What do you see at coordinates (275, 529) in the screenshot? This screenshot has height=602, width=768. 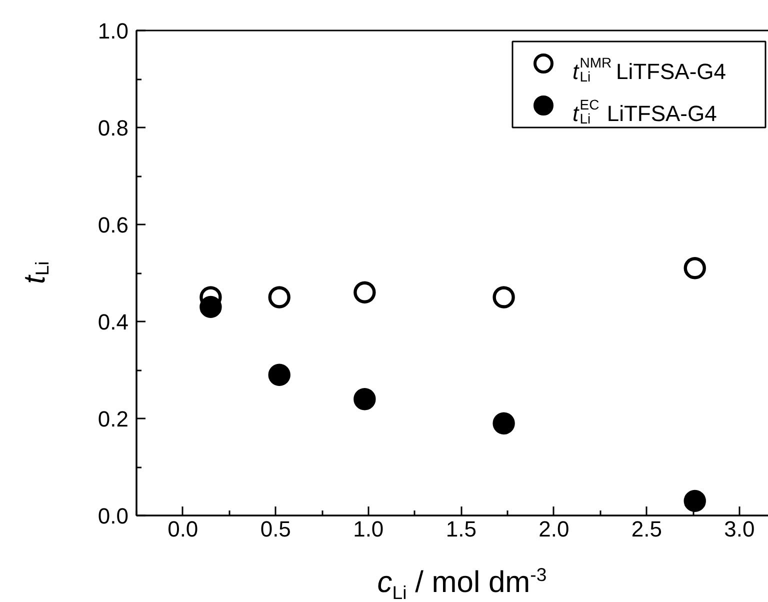 I see `x-tick-label: 0.5` at bounding box center [275, 529].